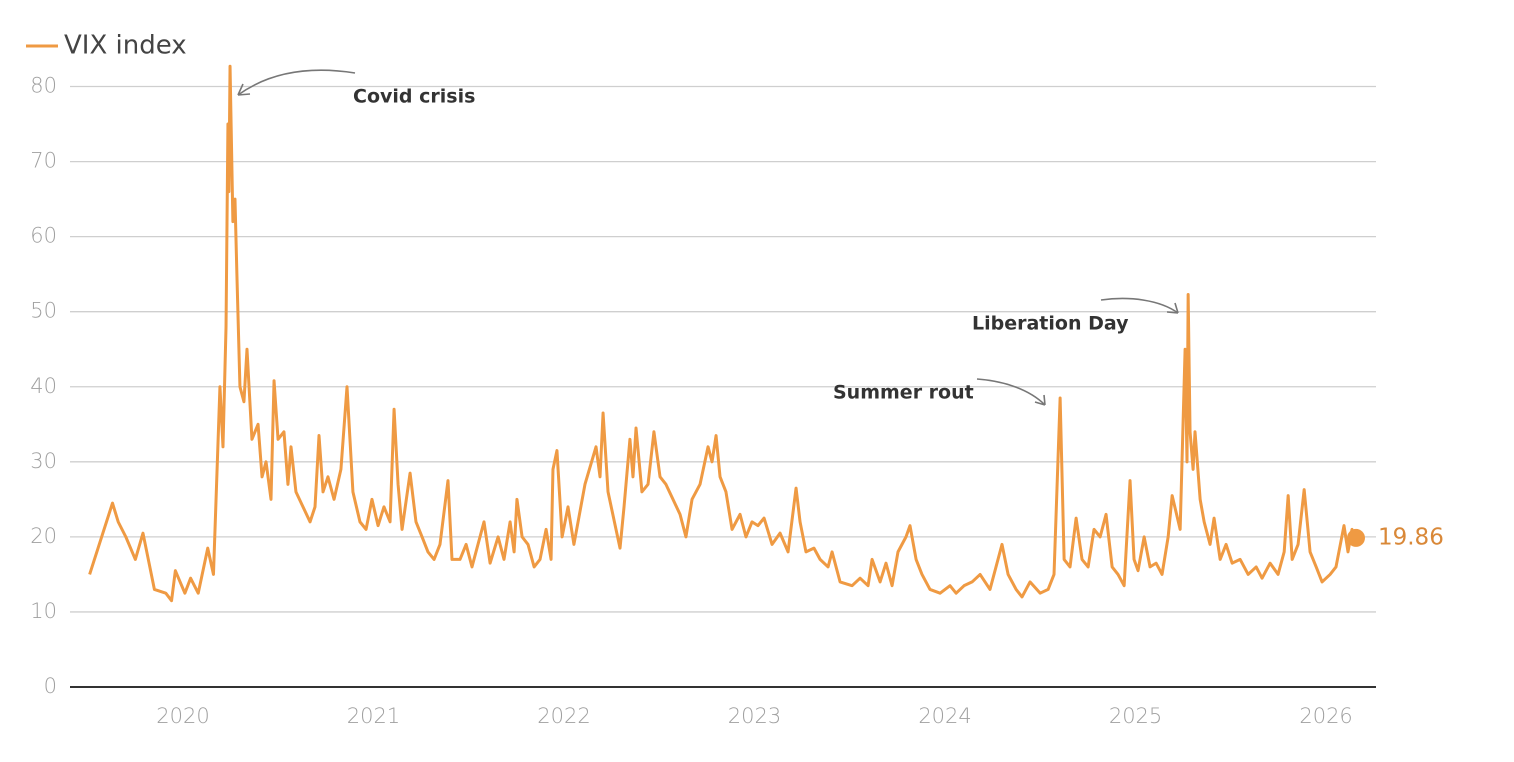  I want to click on x-tick-label: 2023, so click(754, 716).